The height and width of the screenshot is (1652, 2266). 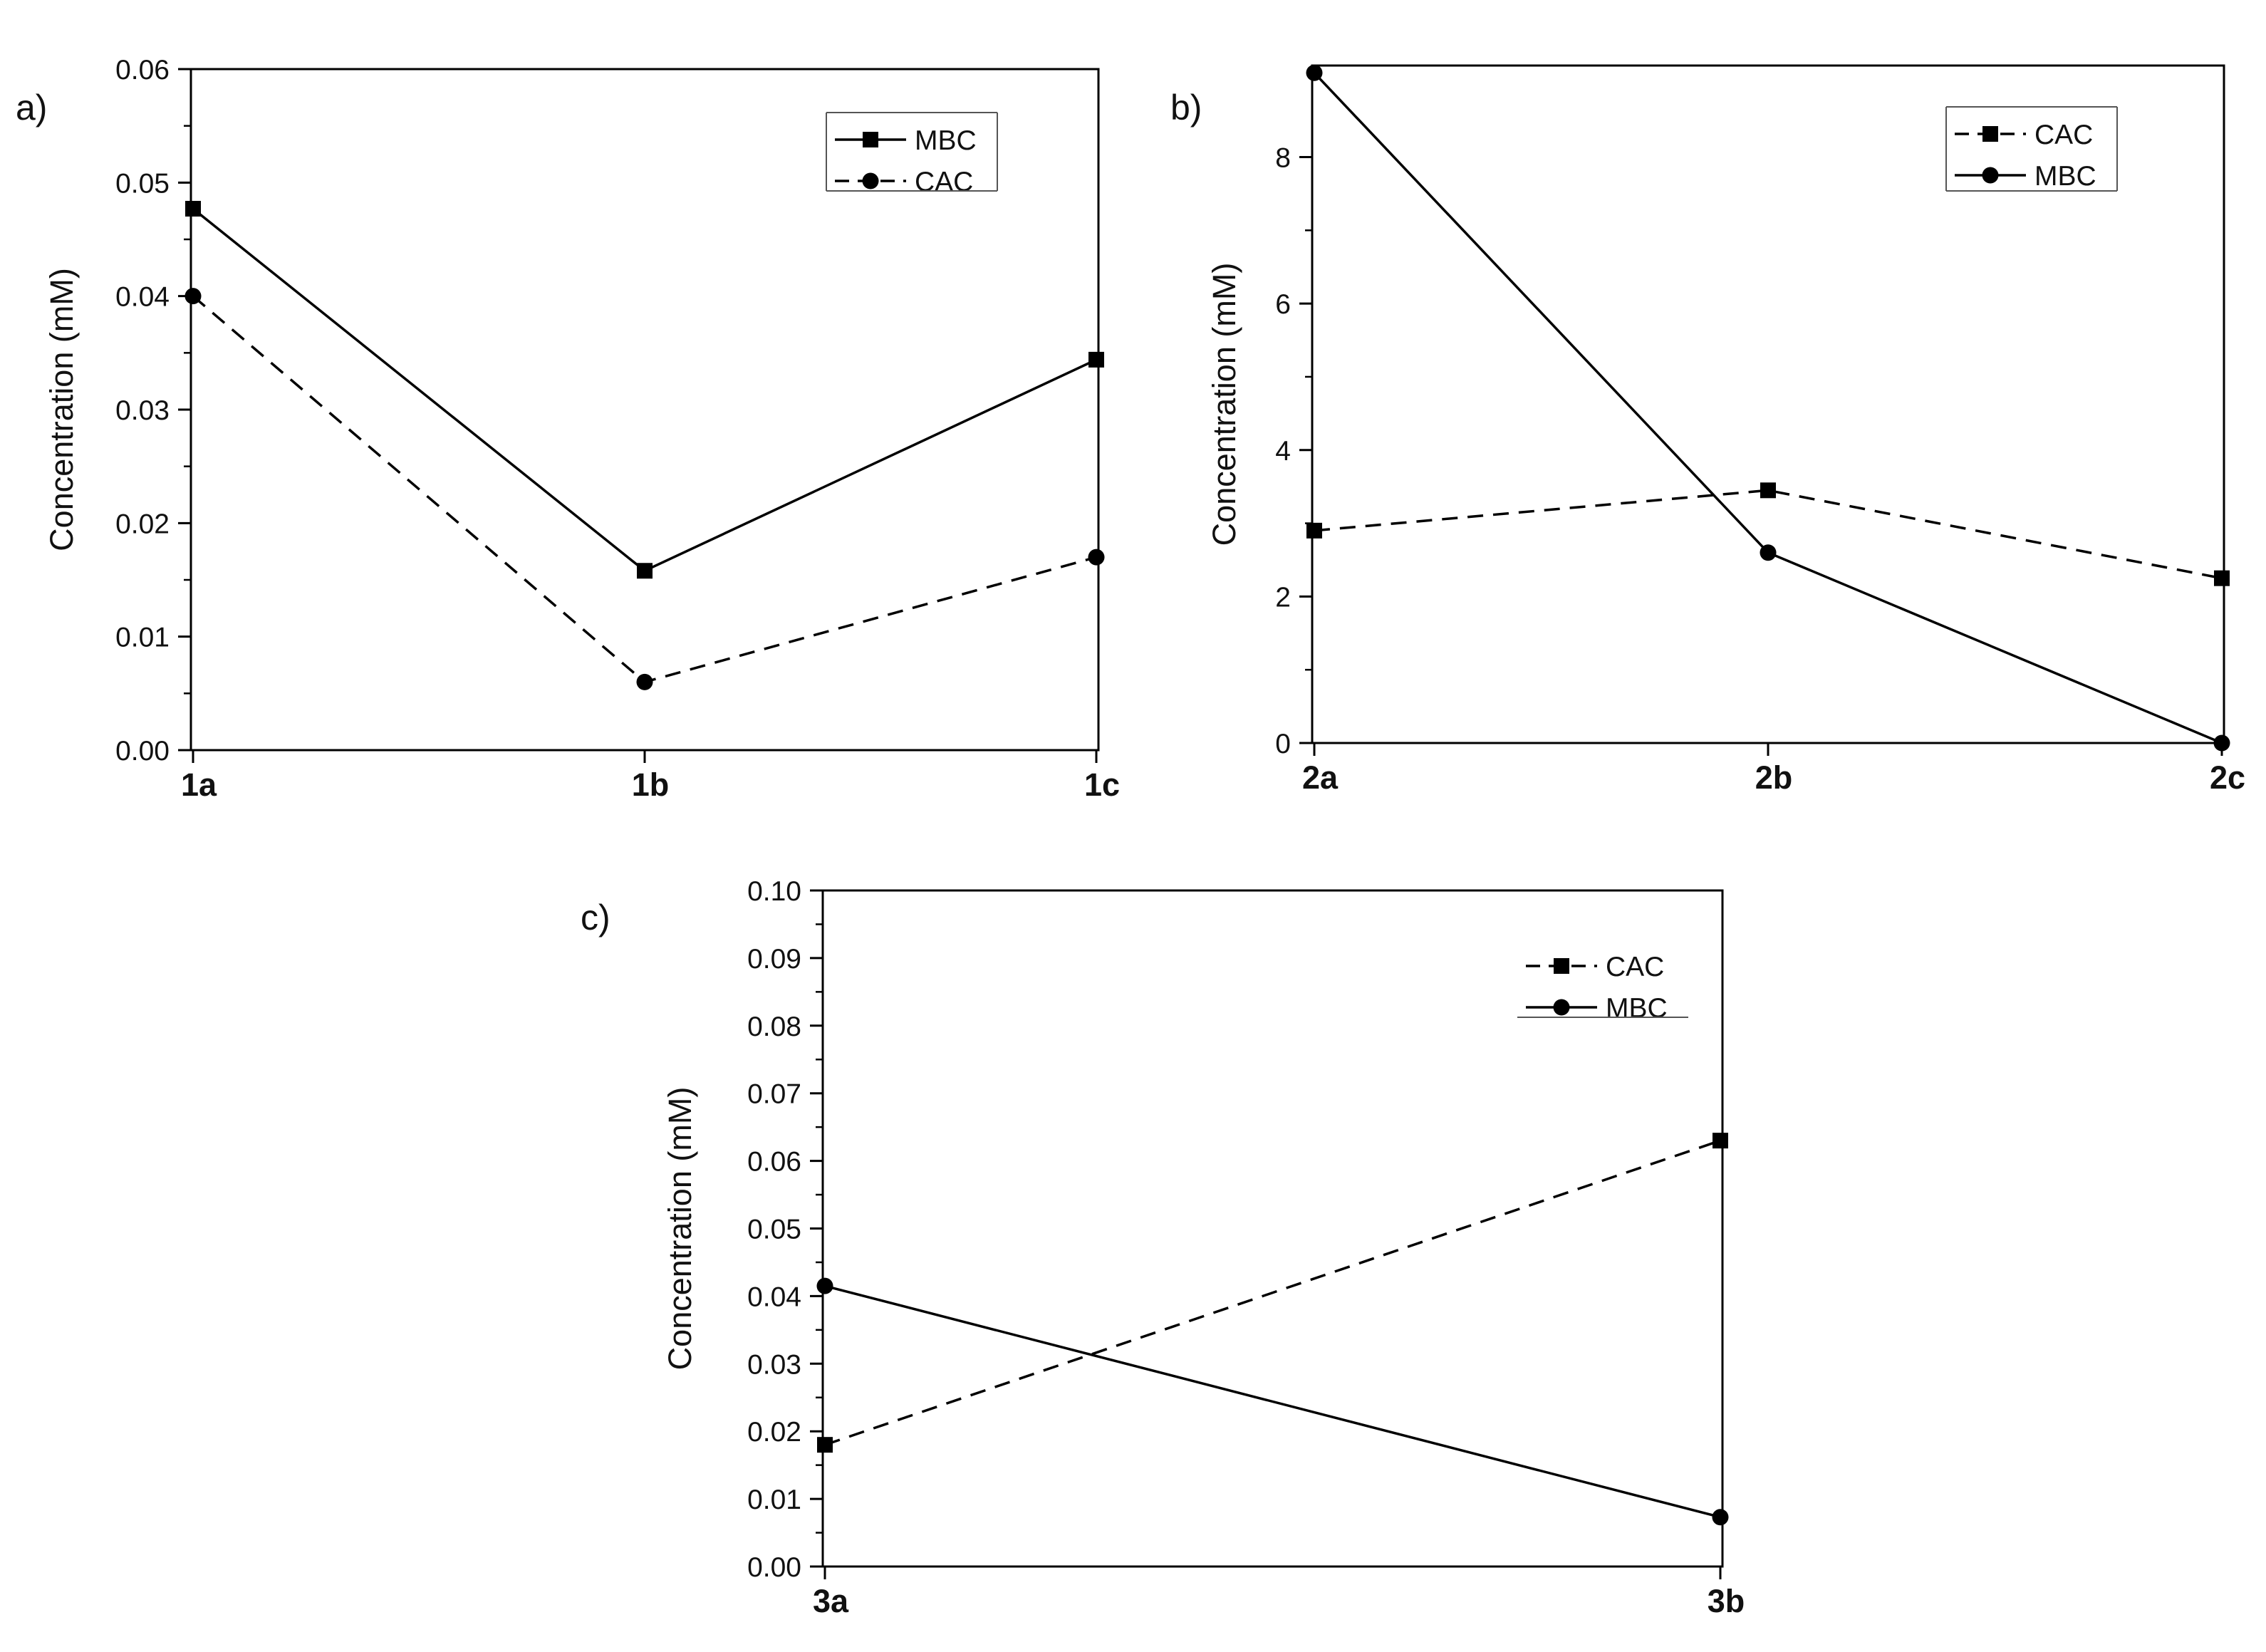 I want to click on legend: MBC CAC, so click(x=912, y=154).